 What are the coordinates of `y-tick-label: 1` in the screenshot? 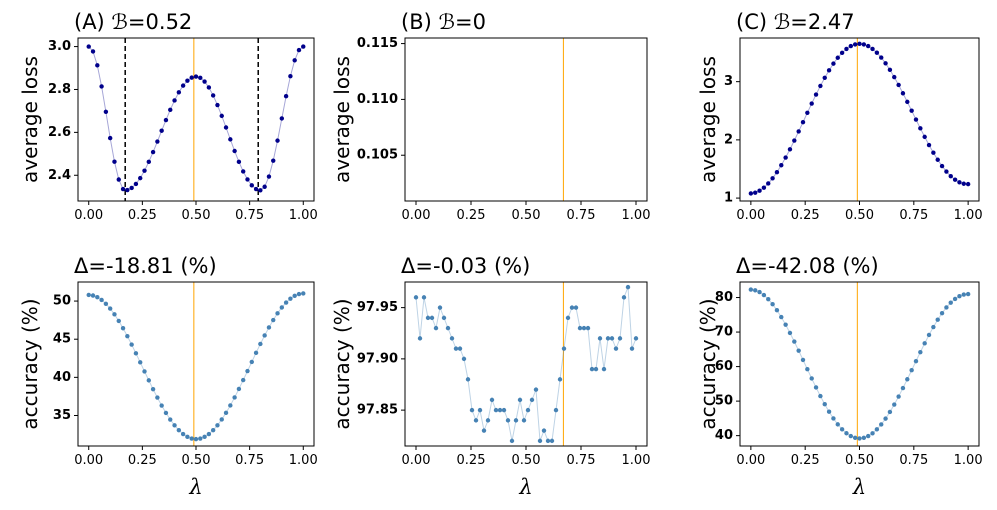 It's located at (728, 198).